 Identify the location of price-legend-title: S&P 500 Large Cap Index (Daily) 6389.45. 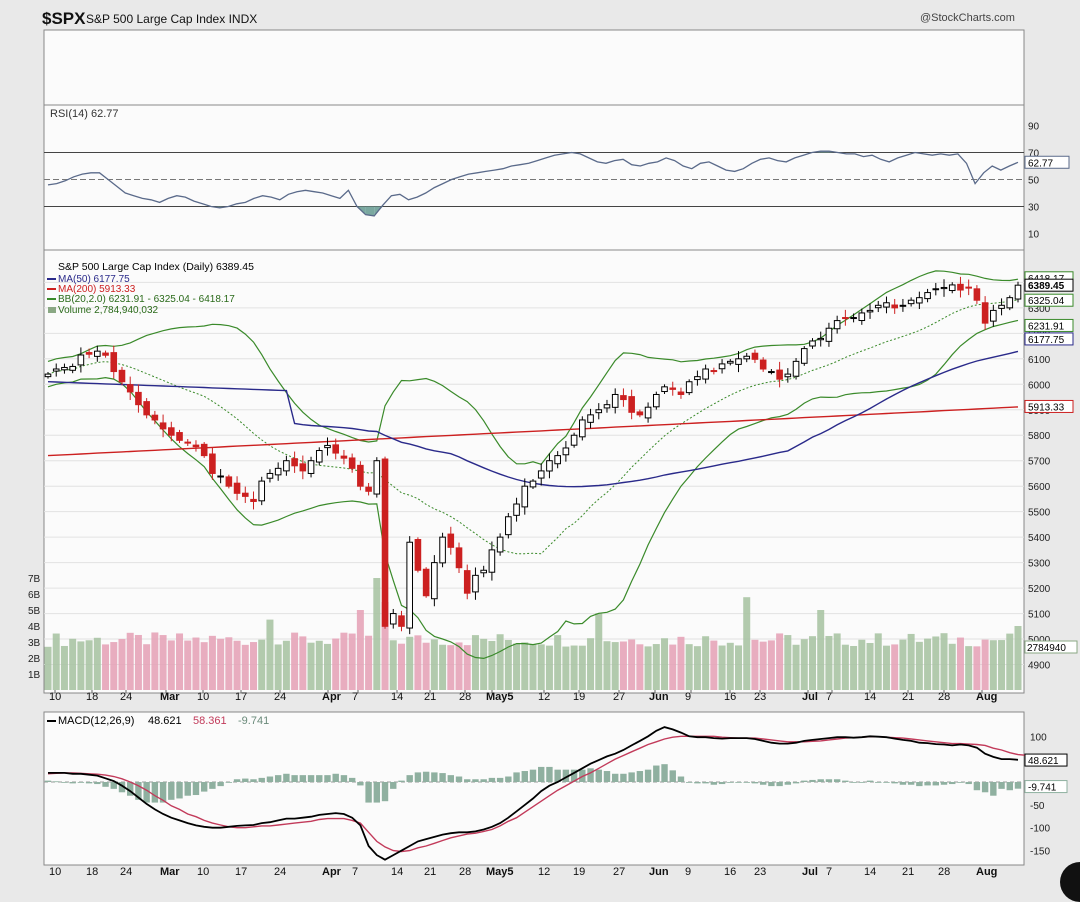
(156, 267).